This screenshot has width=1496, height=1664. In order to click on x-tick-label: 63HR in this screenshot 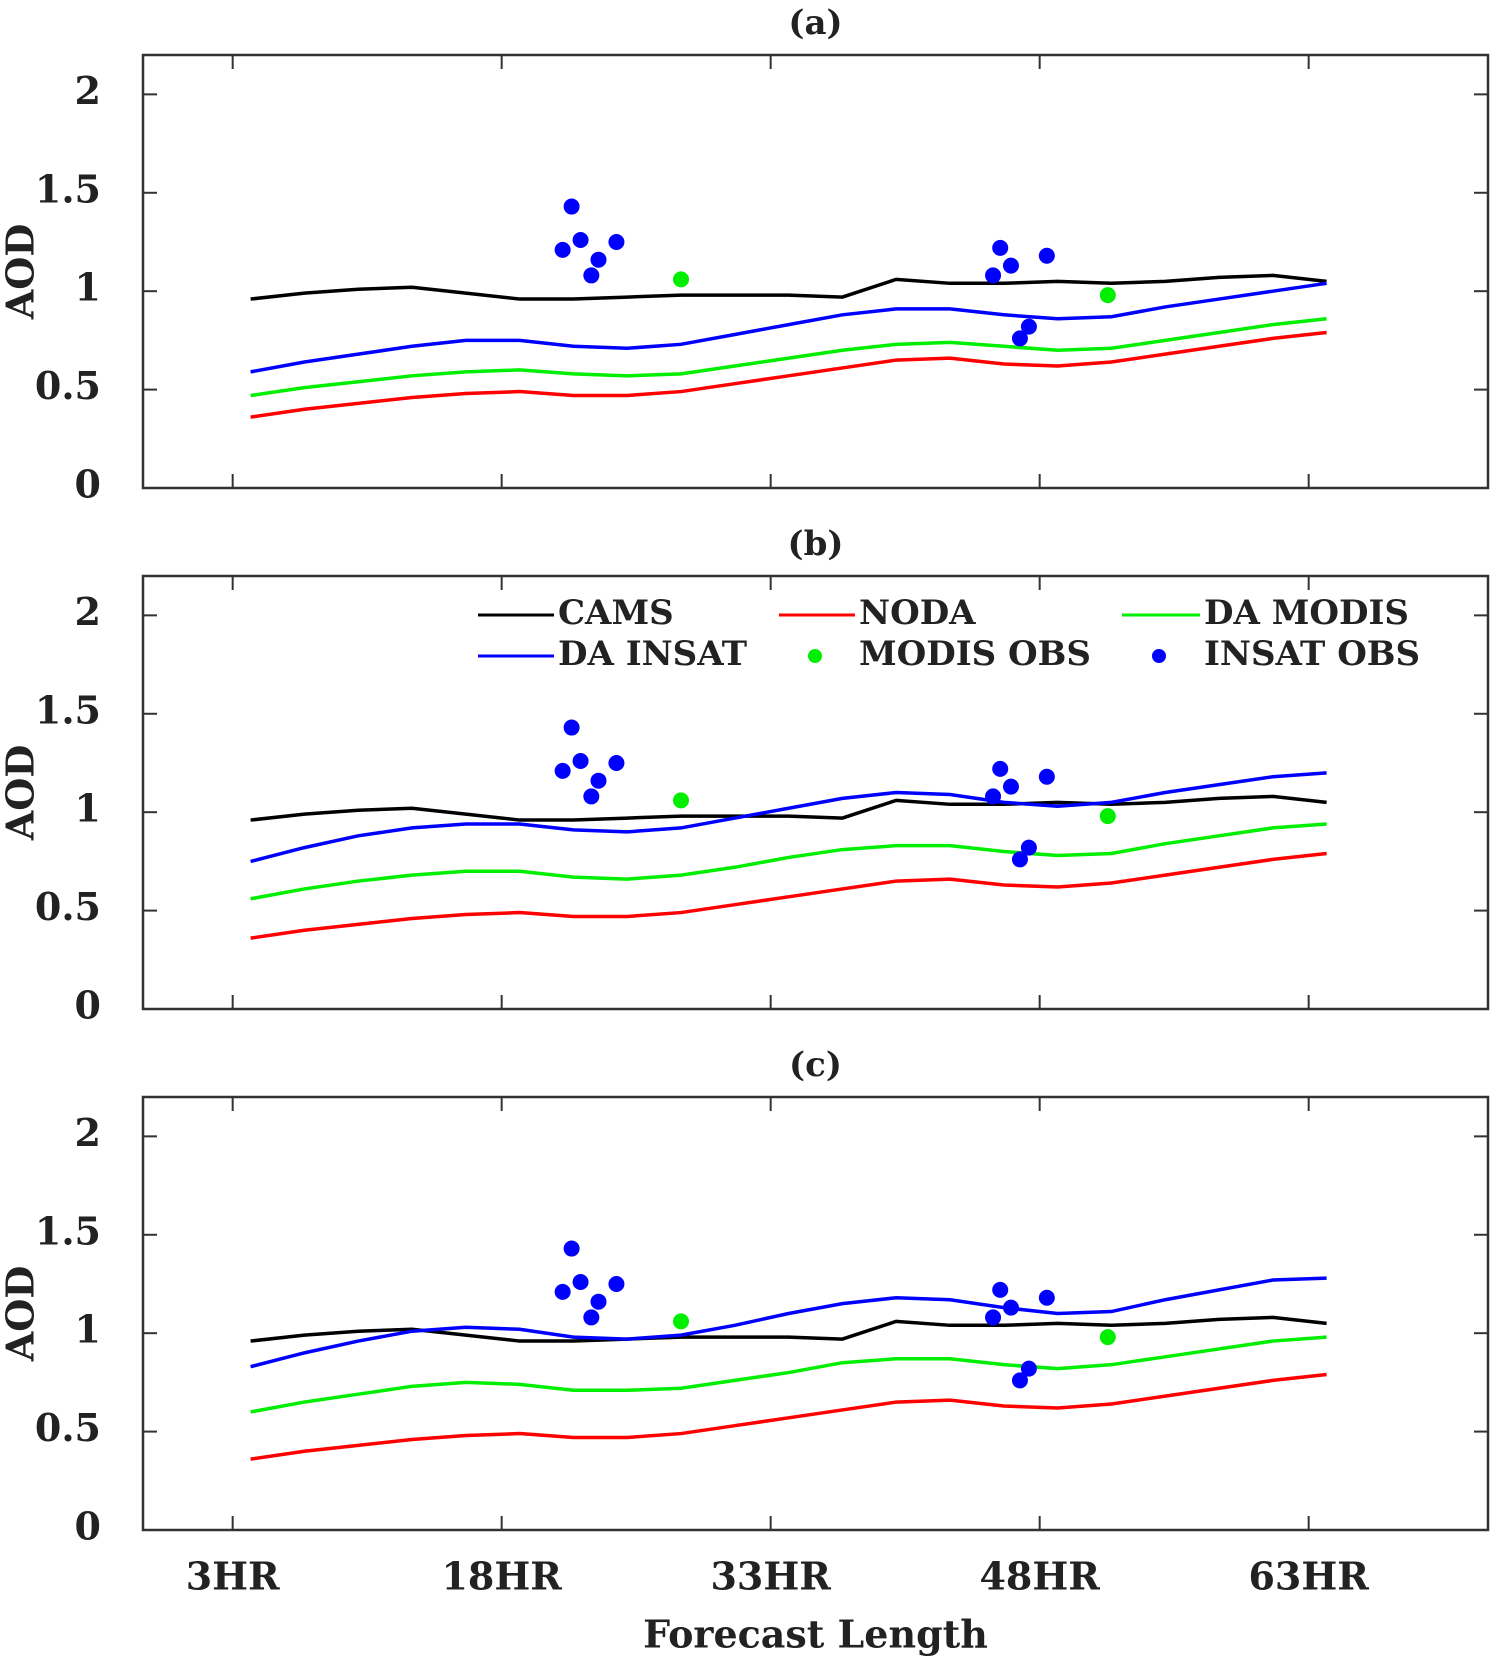, I will do `click(1308, 1576)`.